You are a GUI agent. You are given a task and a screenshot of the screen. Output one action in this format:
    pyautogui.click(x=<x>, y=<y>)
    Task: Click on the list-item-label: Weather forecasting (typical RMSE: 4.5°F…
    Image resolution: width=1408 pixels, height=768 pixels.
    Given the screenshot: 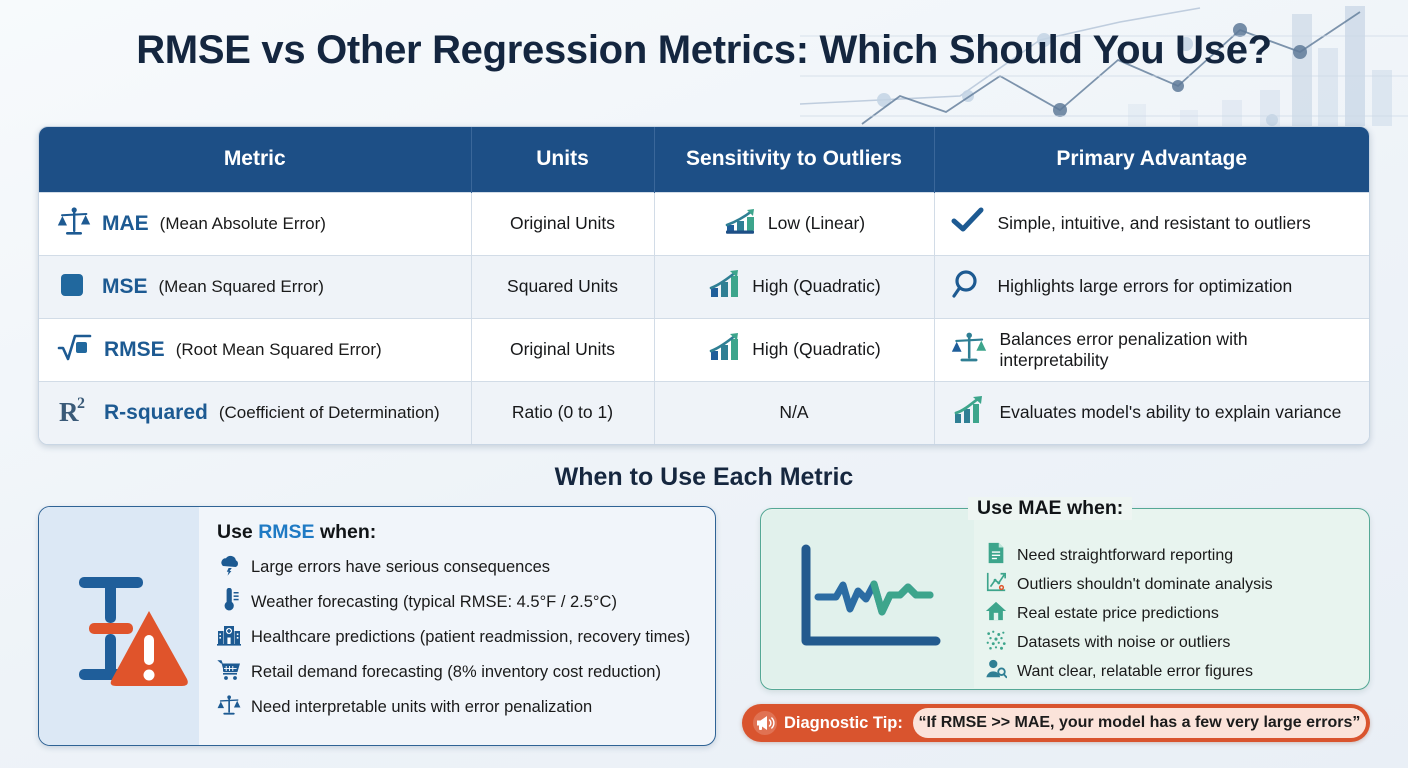 What is the action you would take?
    pyautogui.click(x=434, y=601)
    